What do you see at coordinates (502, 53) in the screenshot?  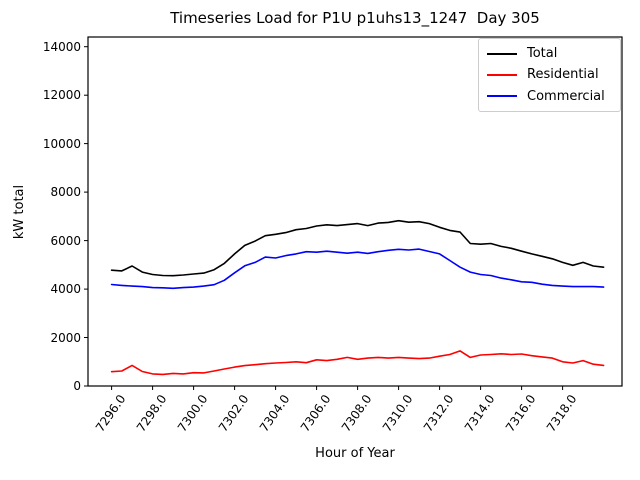 I see `total-line-swatch` at bounding box center [502, 53].